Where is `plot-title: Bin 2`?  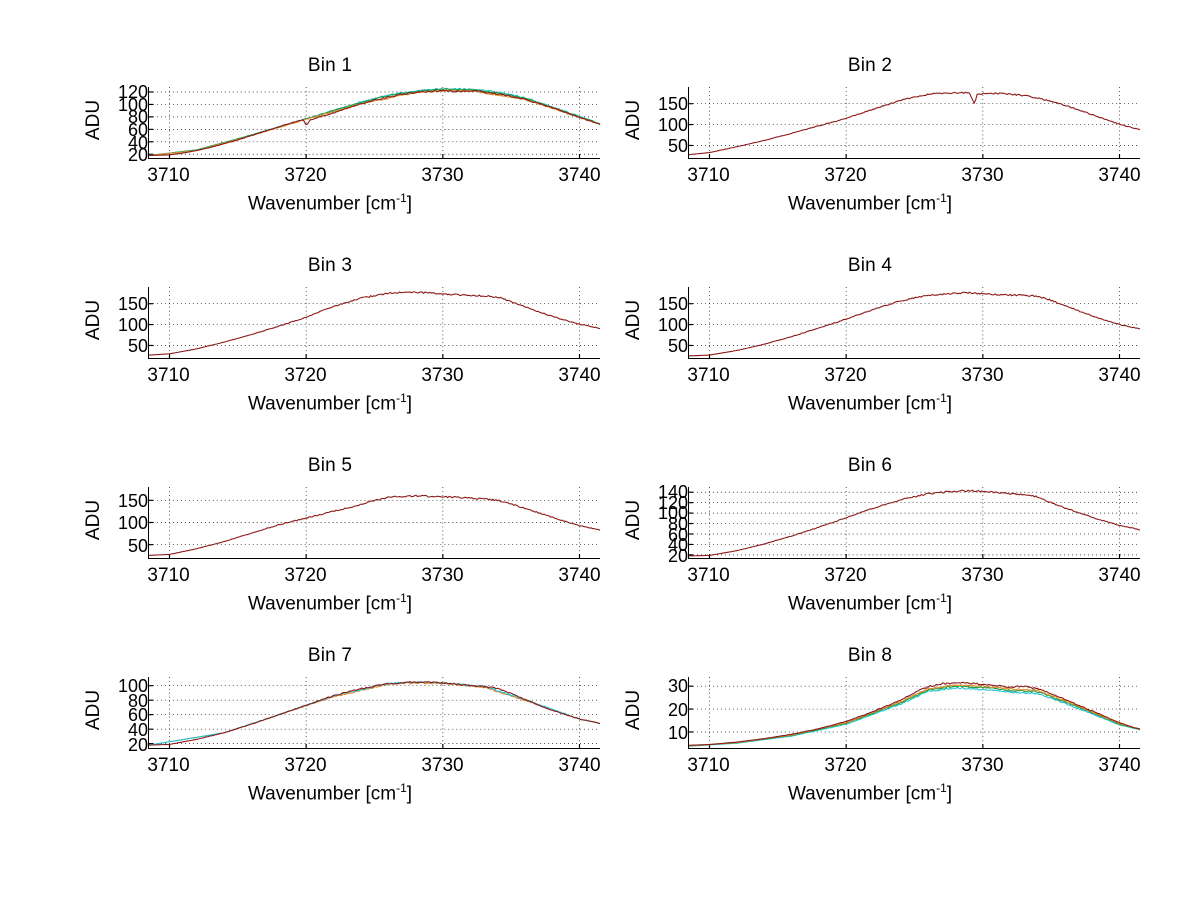
plot-title: Bin 2 is located at coordinates (870, 65).